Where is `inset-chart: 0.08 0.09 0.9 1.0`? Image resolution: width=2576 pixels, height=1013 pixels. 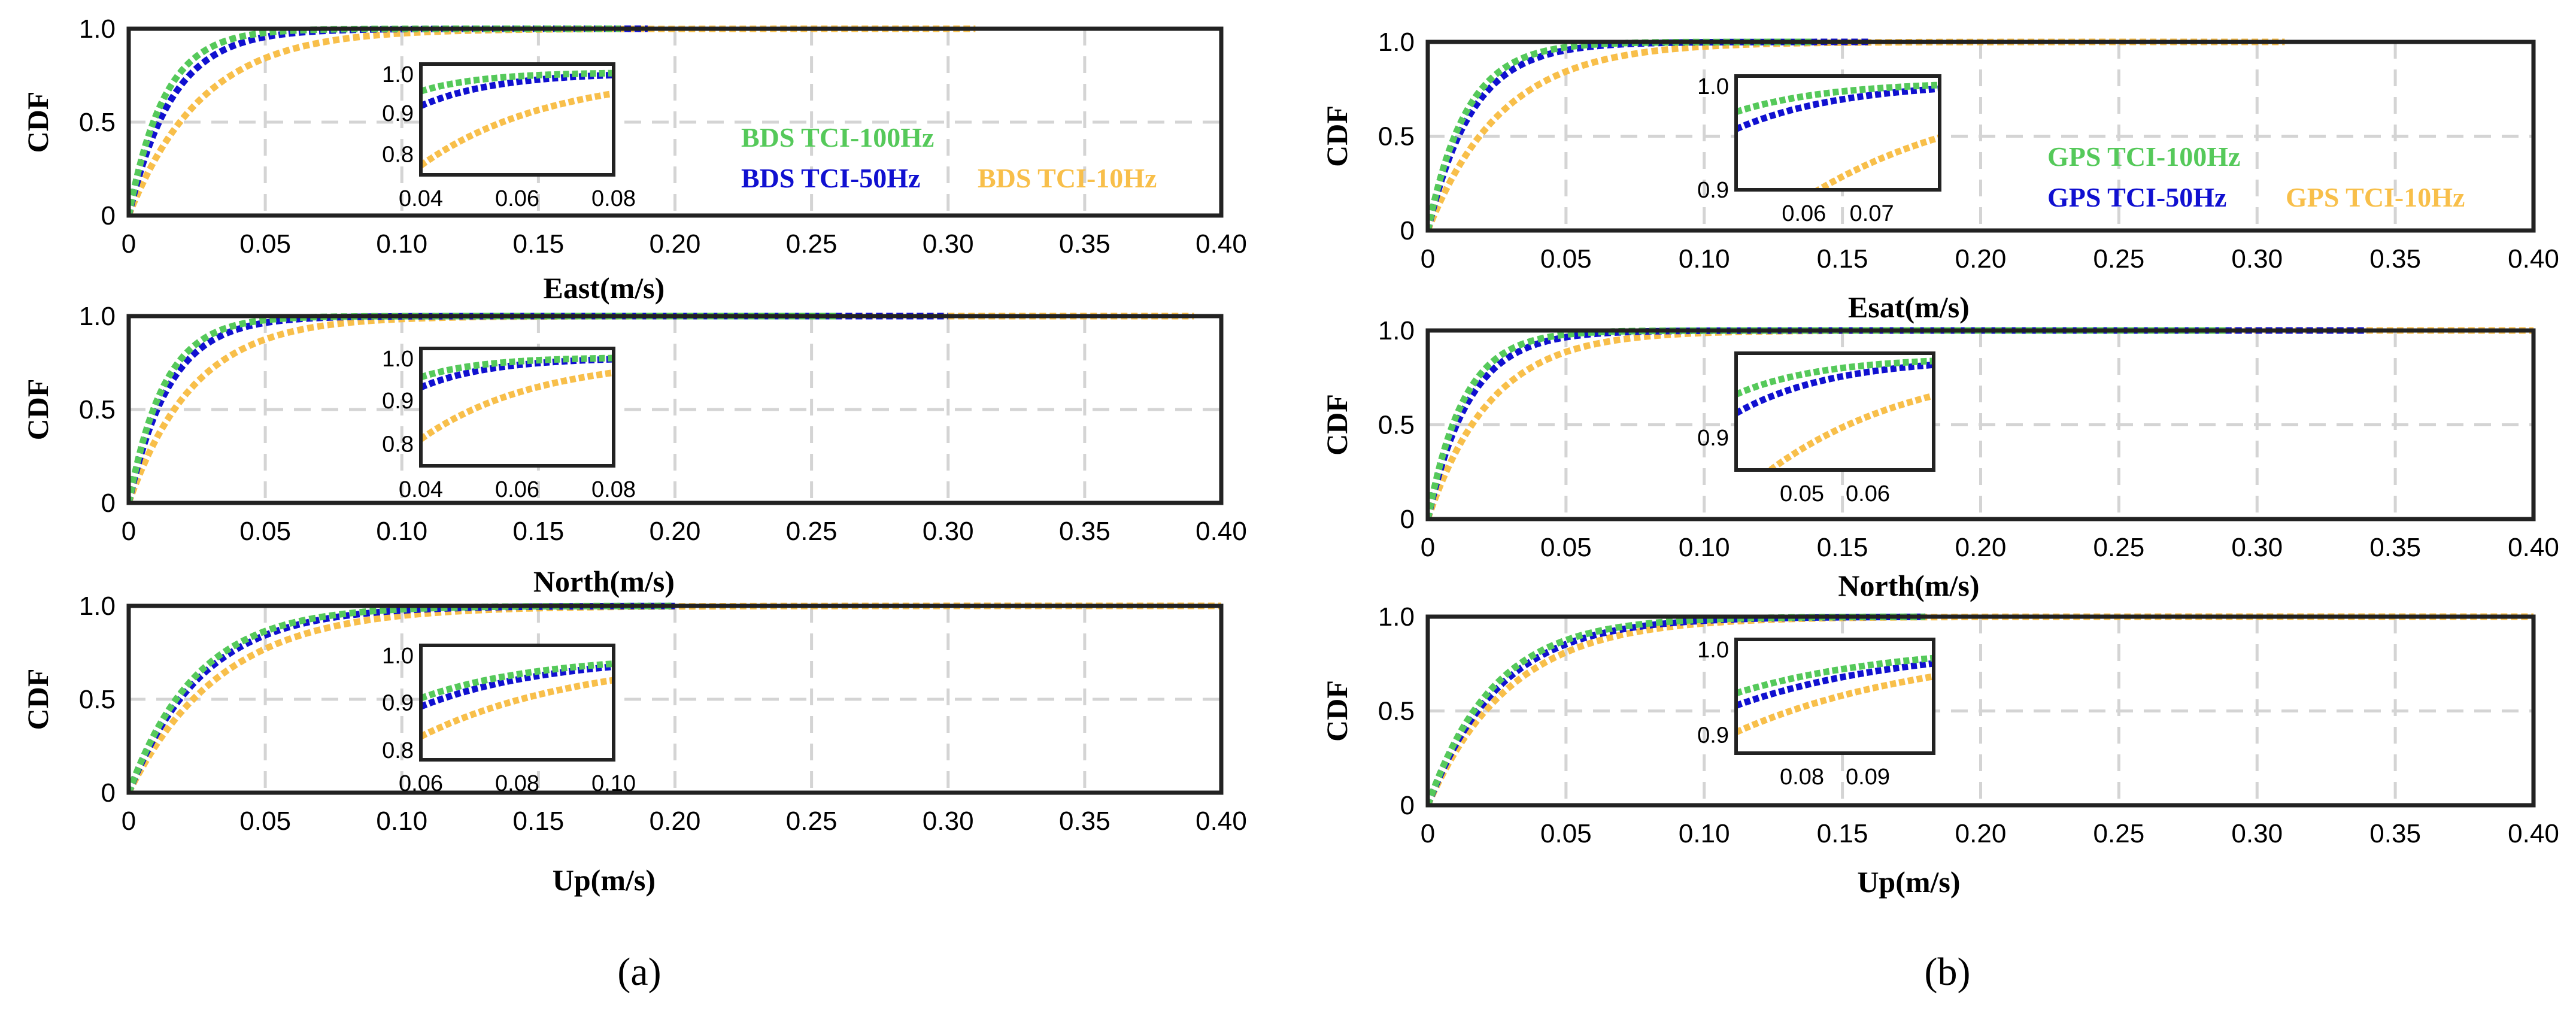 inset-chart: 0.08 0.09 0.9 1.0 is located at coordinates (1816, 714).